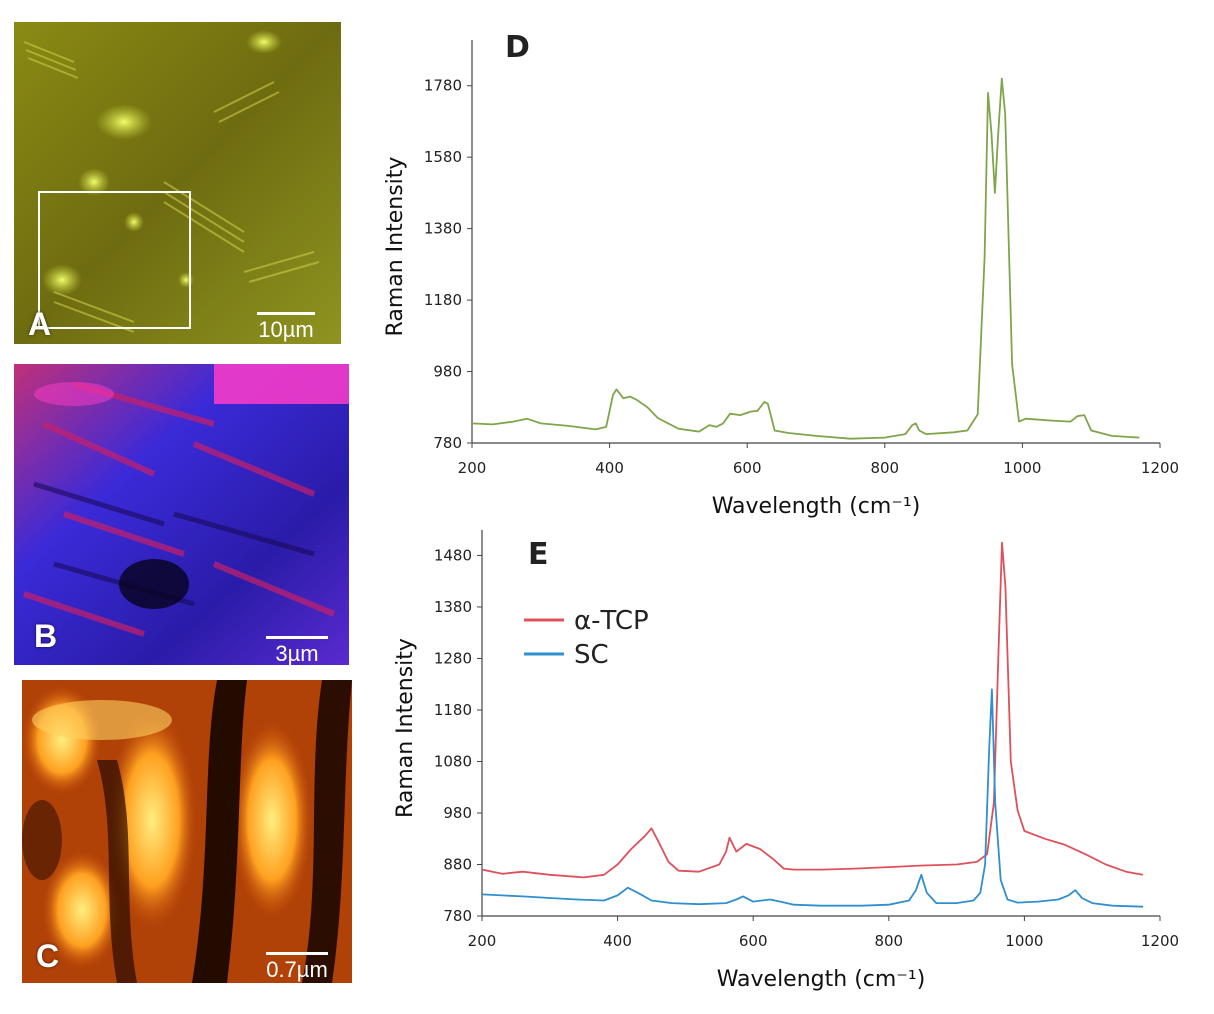 The height and width of the screenshot is (1014, 1214). I want to click on chart-e-series-sc-line, so click(812, 798).